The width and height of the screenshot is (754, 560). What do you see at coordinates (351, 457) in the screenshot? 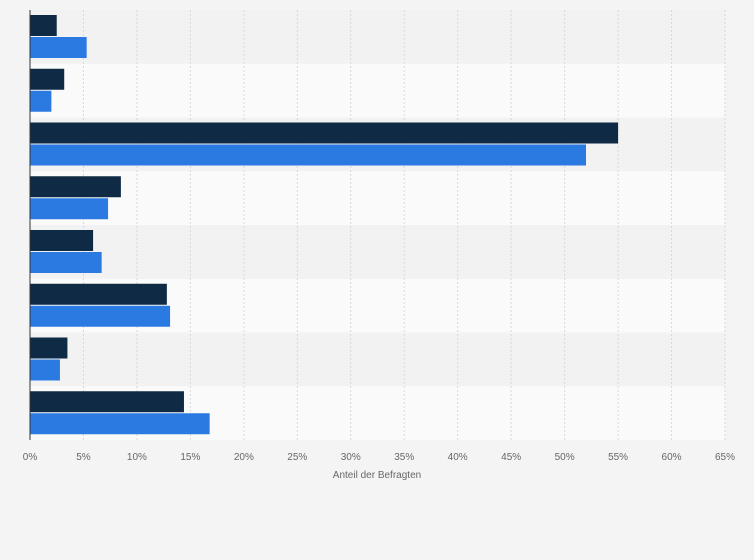
I see `x-tick-label: 30%` at bounding box center [351, 457].